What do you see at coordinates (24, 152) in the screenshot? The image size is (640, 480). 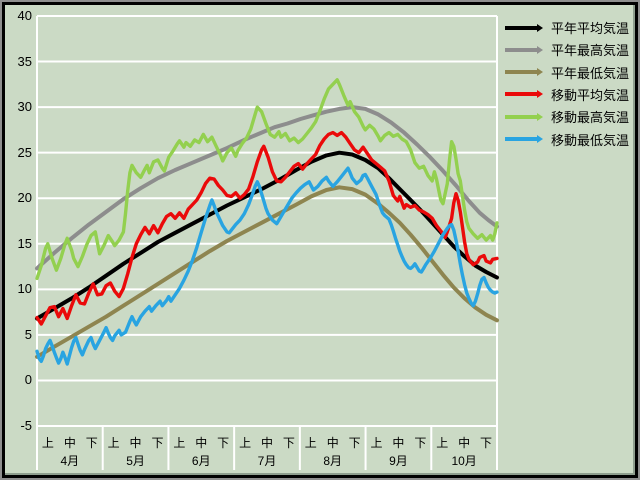 I see `y-tick-label: 25` at bounding box center [24, 152].